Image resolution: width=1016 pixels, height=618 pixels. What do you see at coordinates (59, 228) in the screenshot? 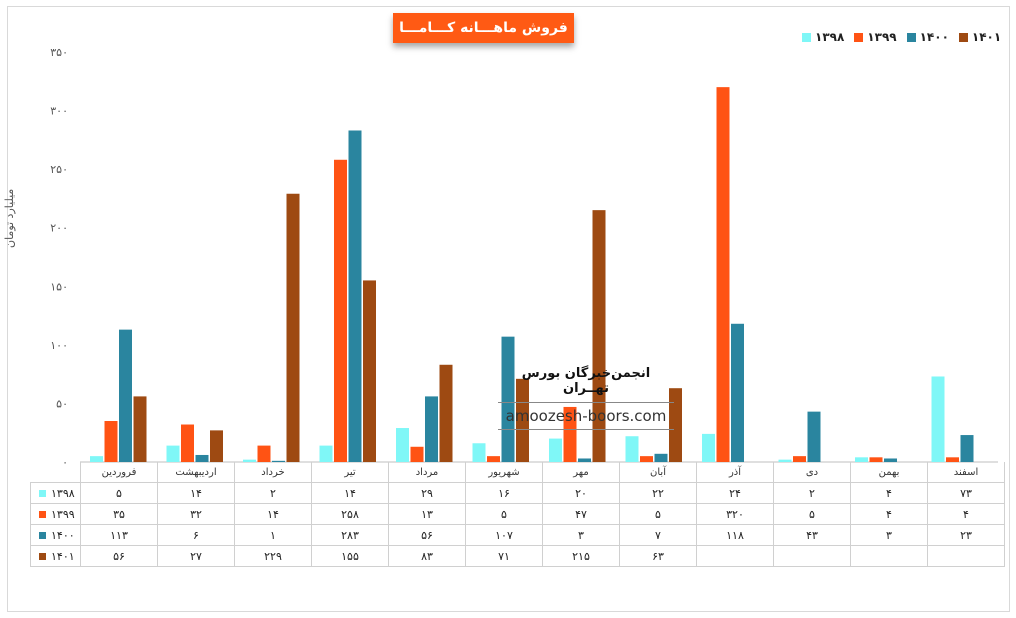
I see `y-tick-label: ۲۰۰` at bounding box center [59, 228].